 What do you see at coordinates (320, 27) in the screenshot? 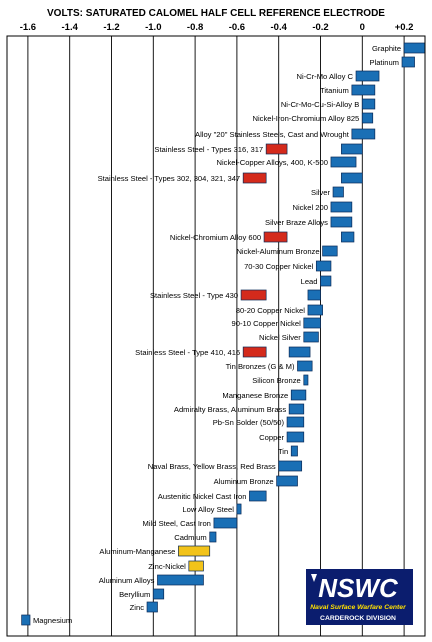
I see `x-tick-label: -0.2` at bounding box center [320, 27].